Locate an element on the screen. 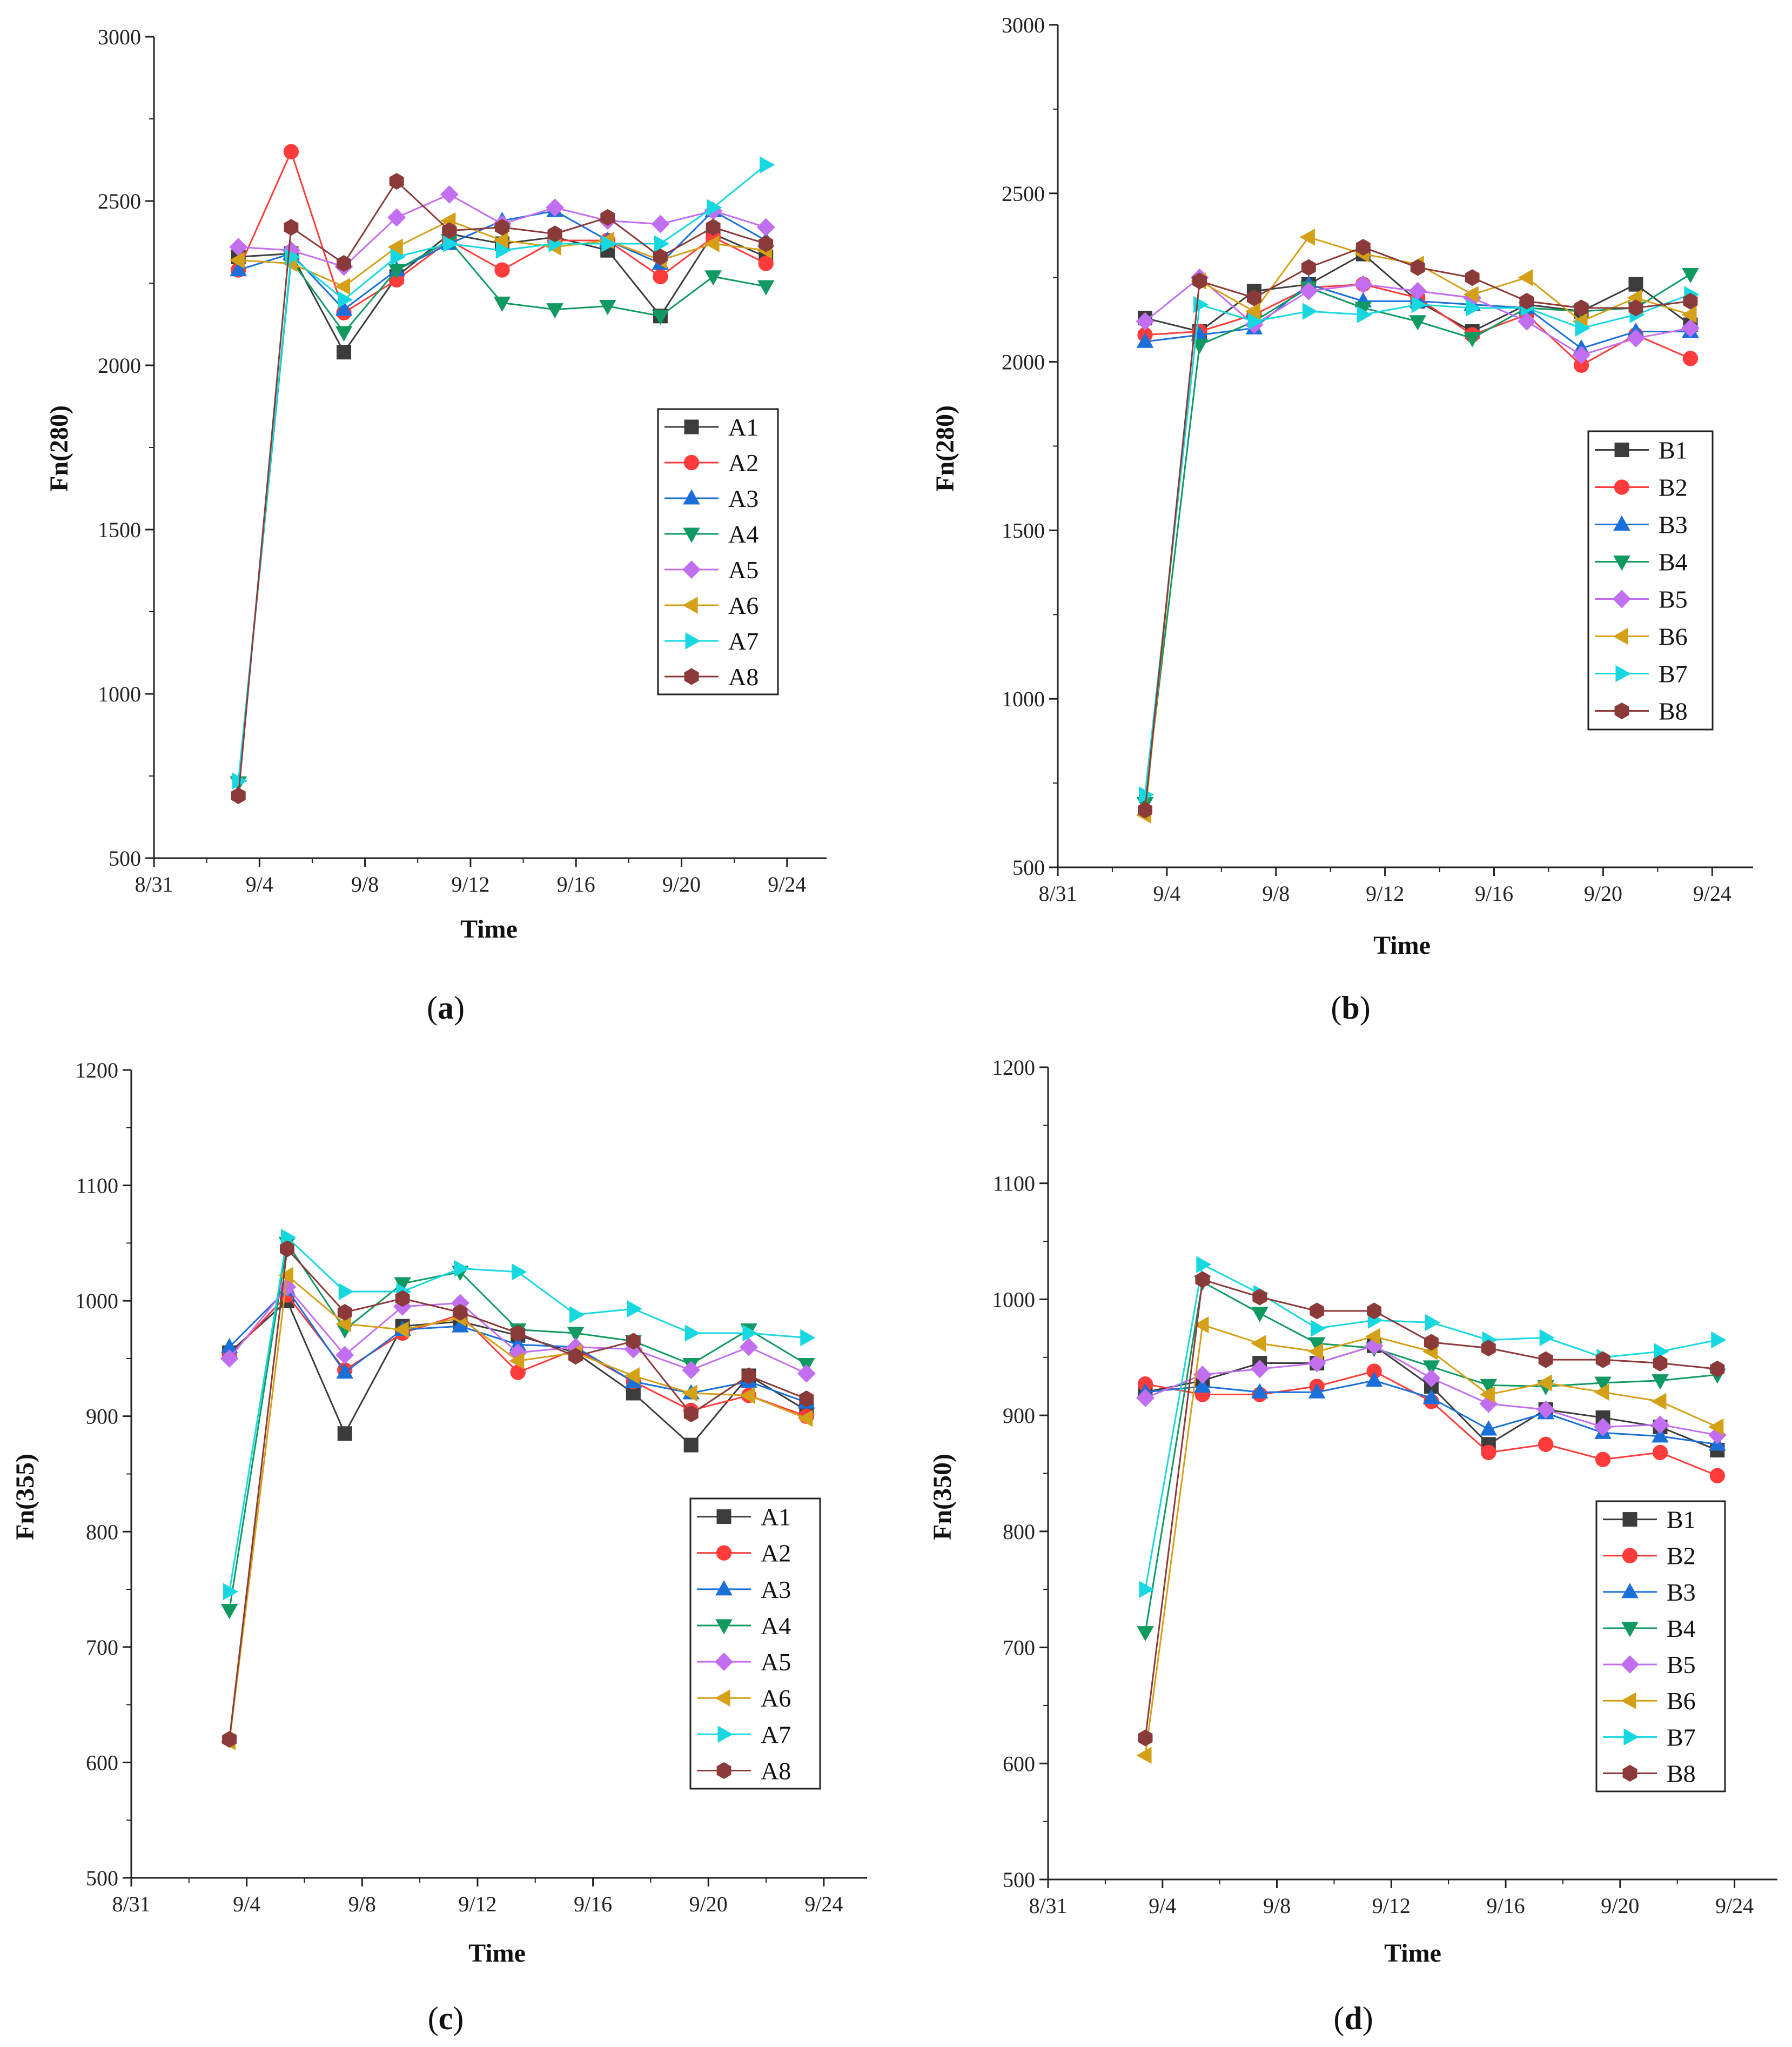  data-point-A1 is located at coordinates (344, 352).